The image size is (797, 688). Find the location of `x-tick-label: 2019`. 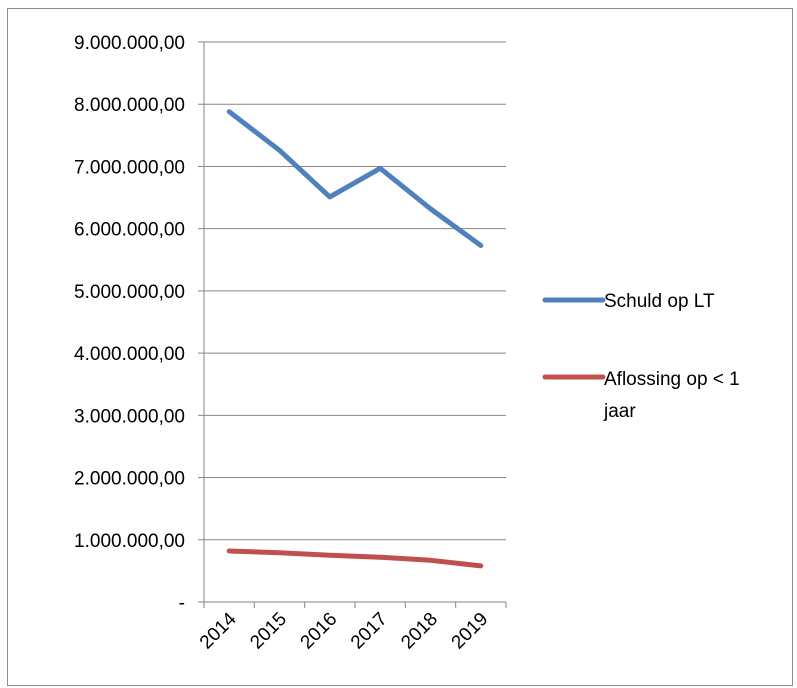

x-tick-label: 2019 is located at coordinates (470, 631).